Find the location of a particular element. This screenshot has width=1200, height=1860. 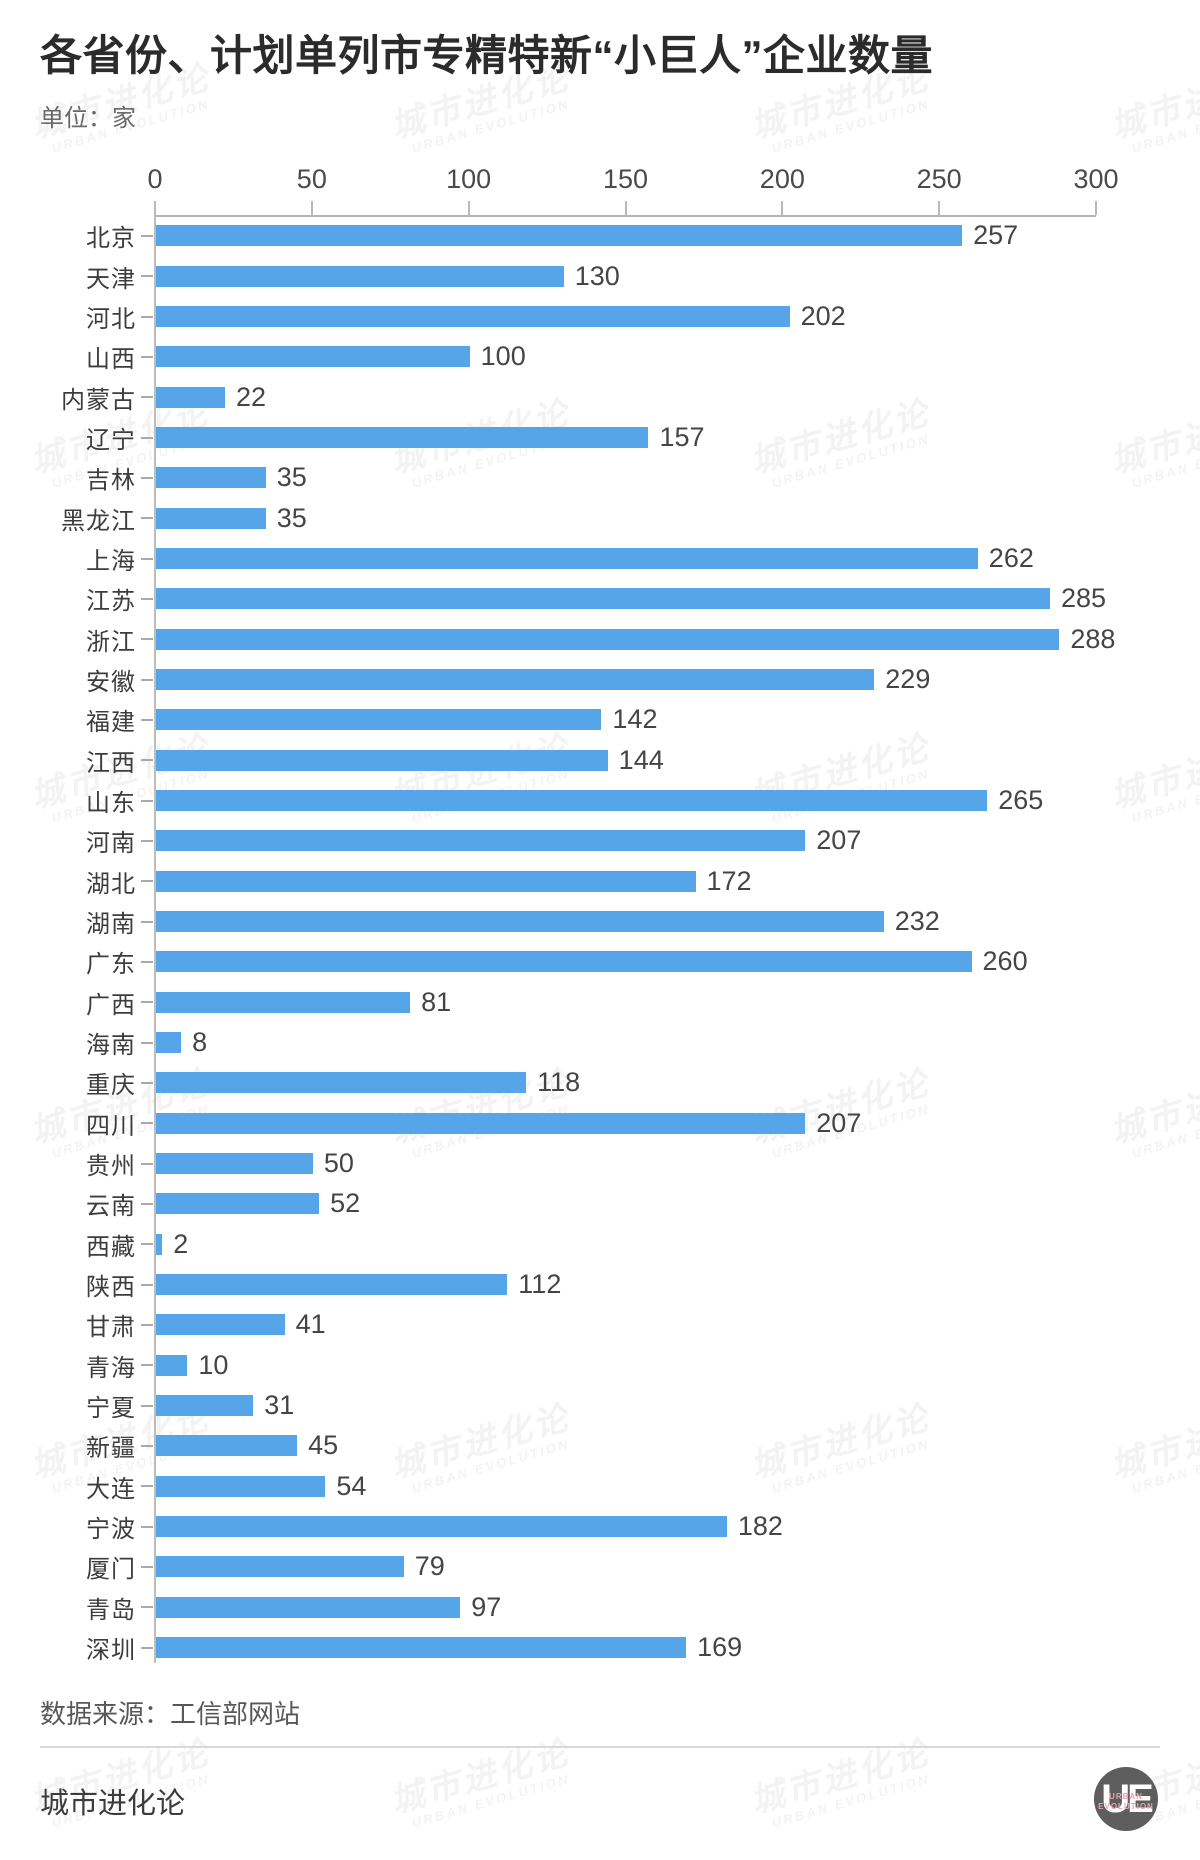

chart-row: 福建 142 is located at coordinates (600, 720).